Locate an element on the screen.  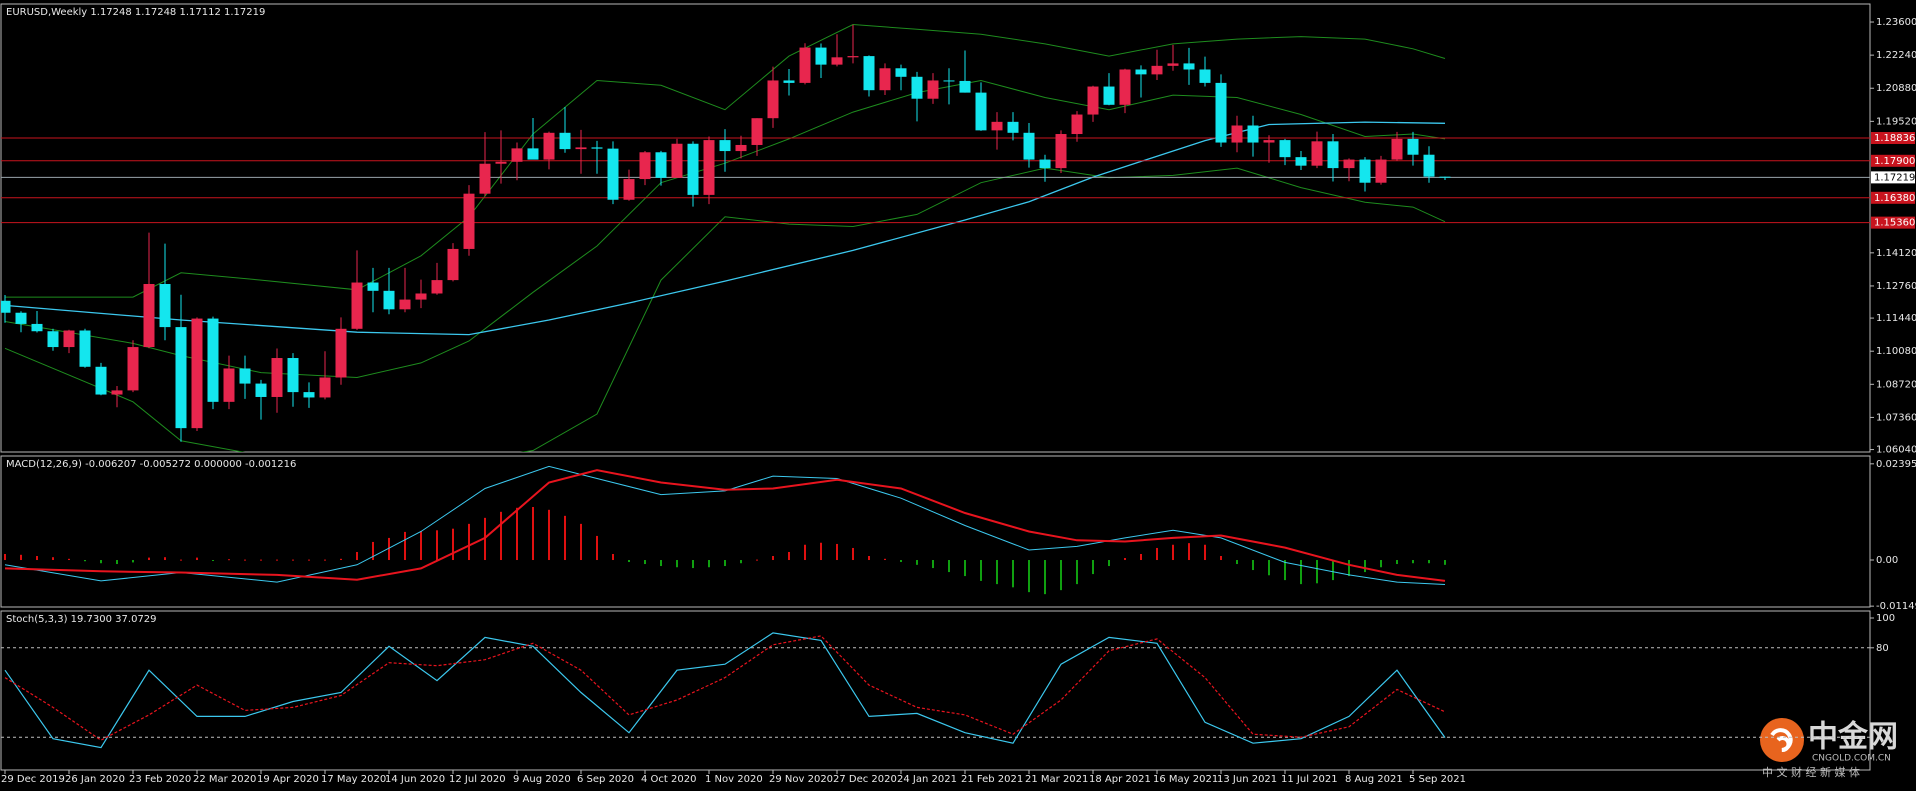
y-tick-label: 1.10080 is located at coordinates (1896, 351).